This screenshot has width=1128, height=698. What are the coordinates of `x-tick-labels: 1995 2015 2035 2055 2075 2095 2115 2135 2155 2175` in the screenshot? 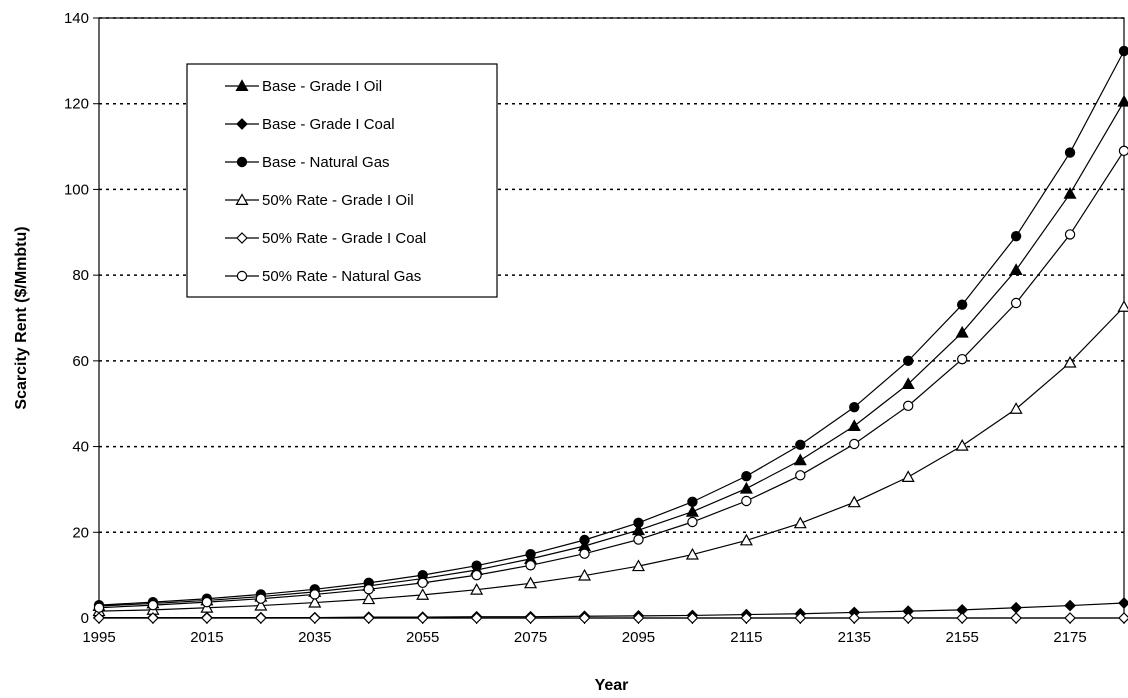 It's located at (584, 637).